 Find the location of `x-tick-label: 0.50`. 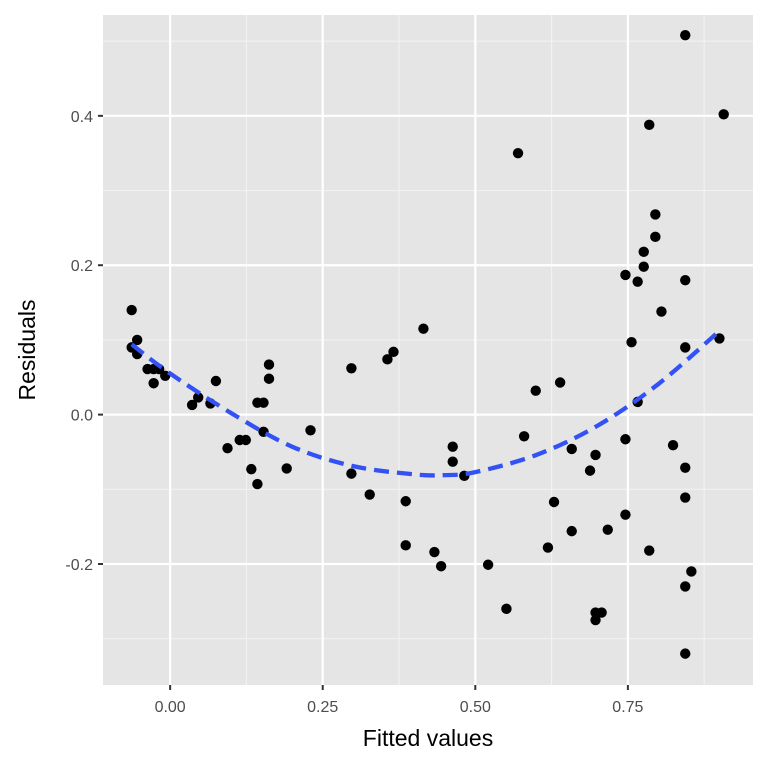

x-tick-label: 0.50 is located at coordinates (475, 707).